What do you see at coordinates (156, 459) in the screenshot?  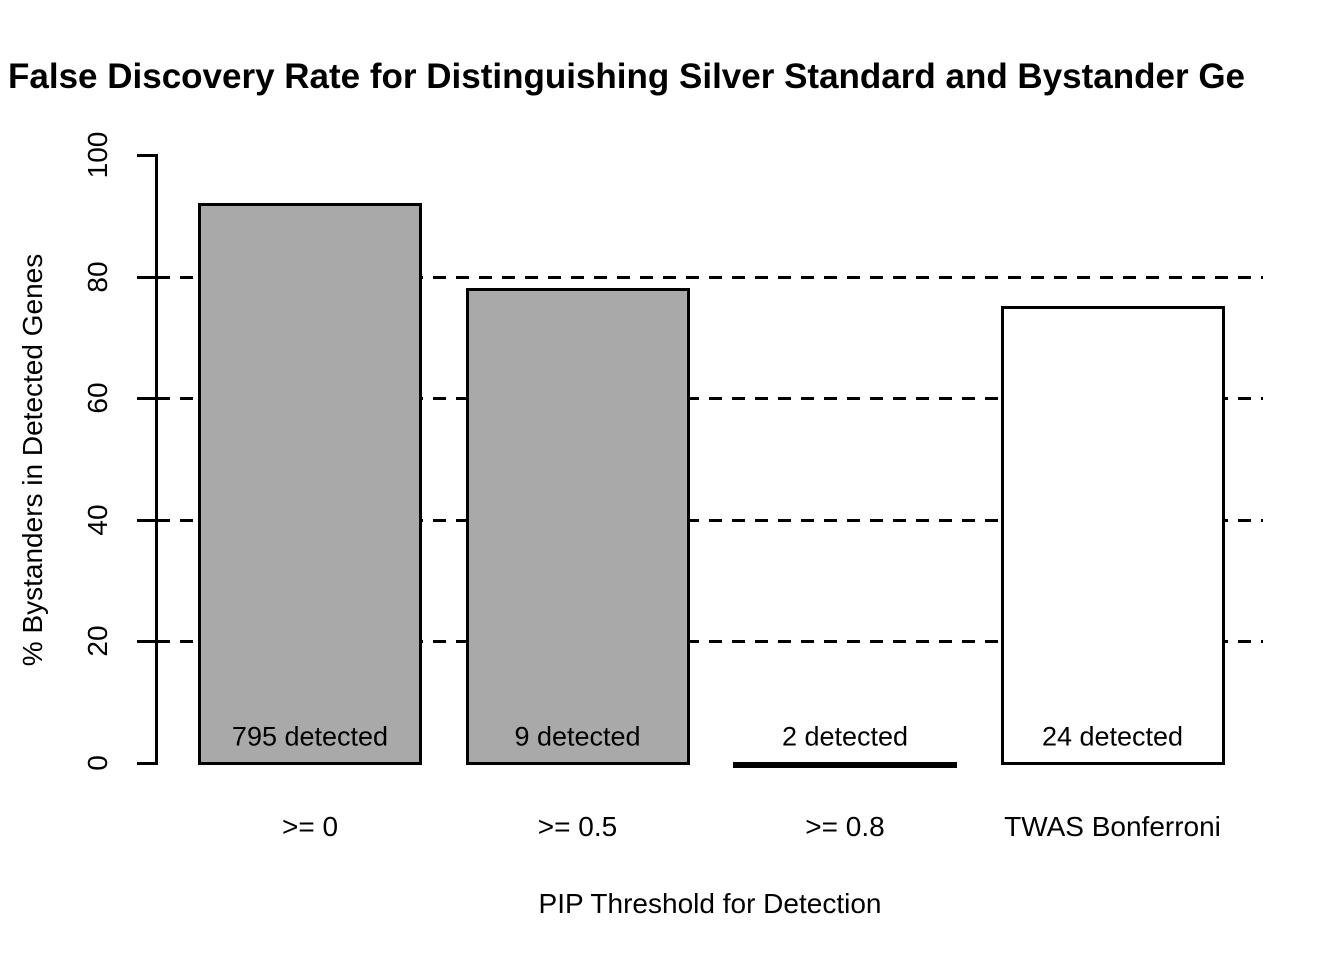 I see `y-axis-line` at bounding box center [156, 459].